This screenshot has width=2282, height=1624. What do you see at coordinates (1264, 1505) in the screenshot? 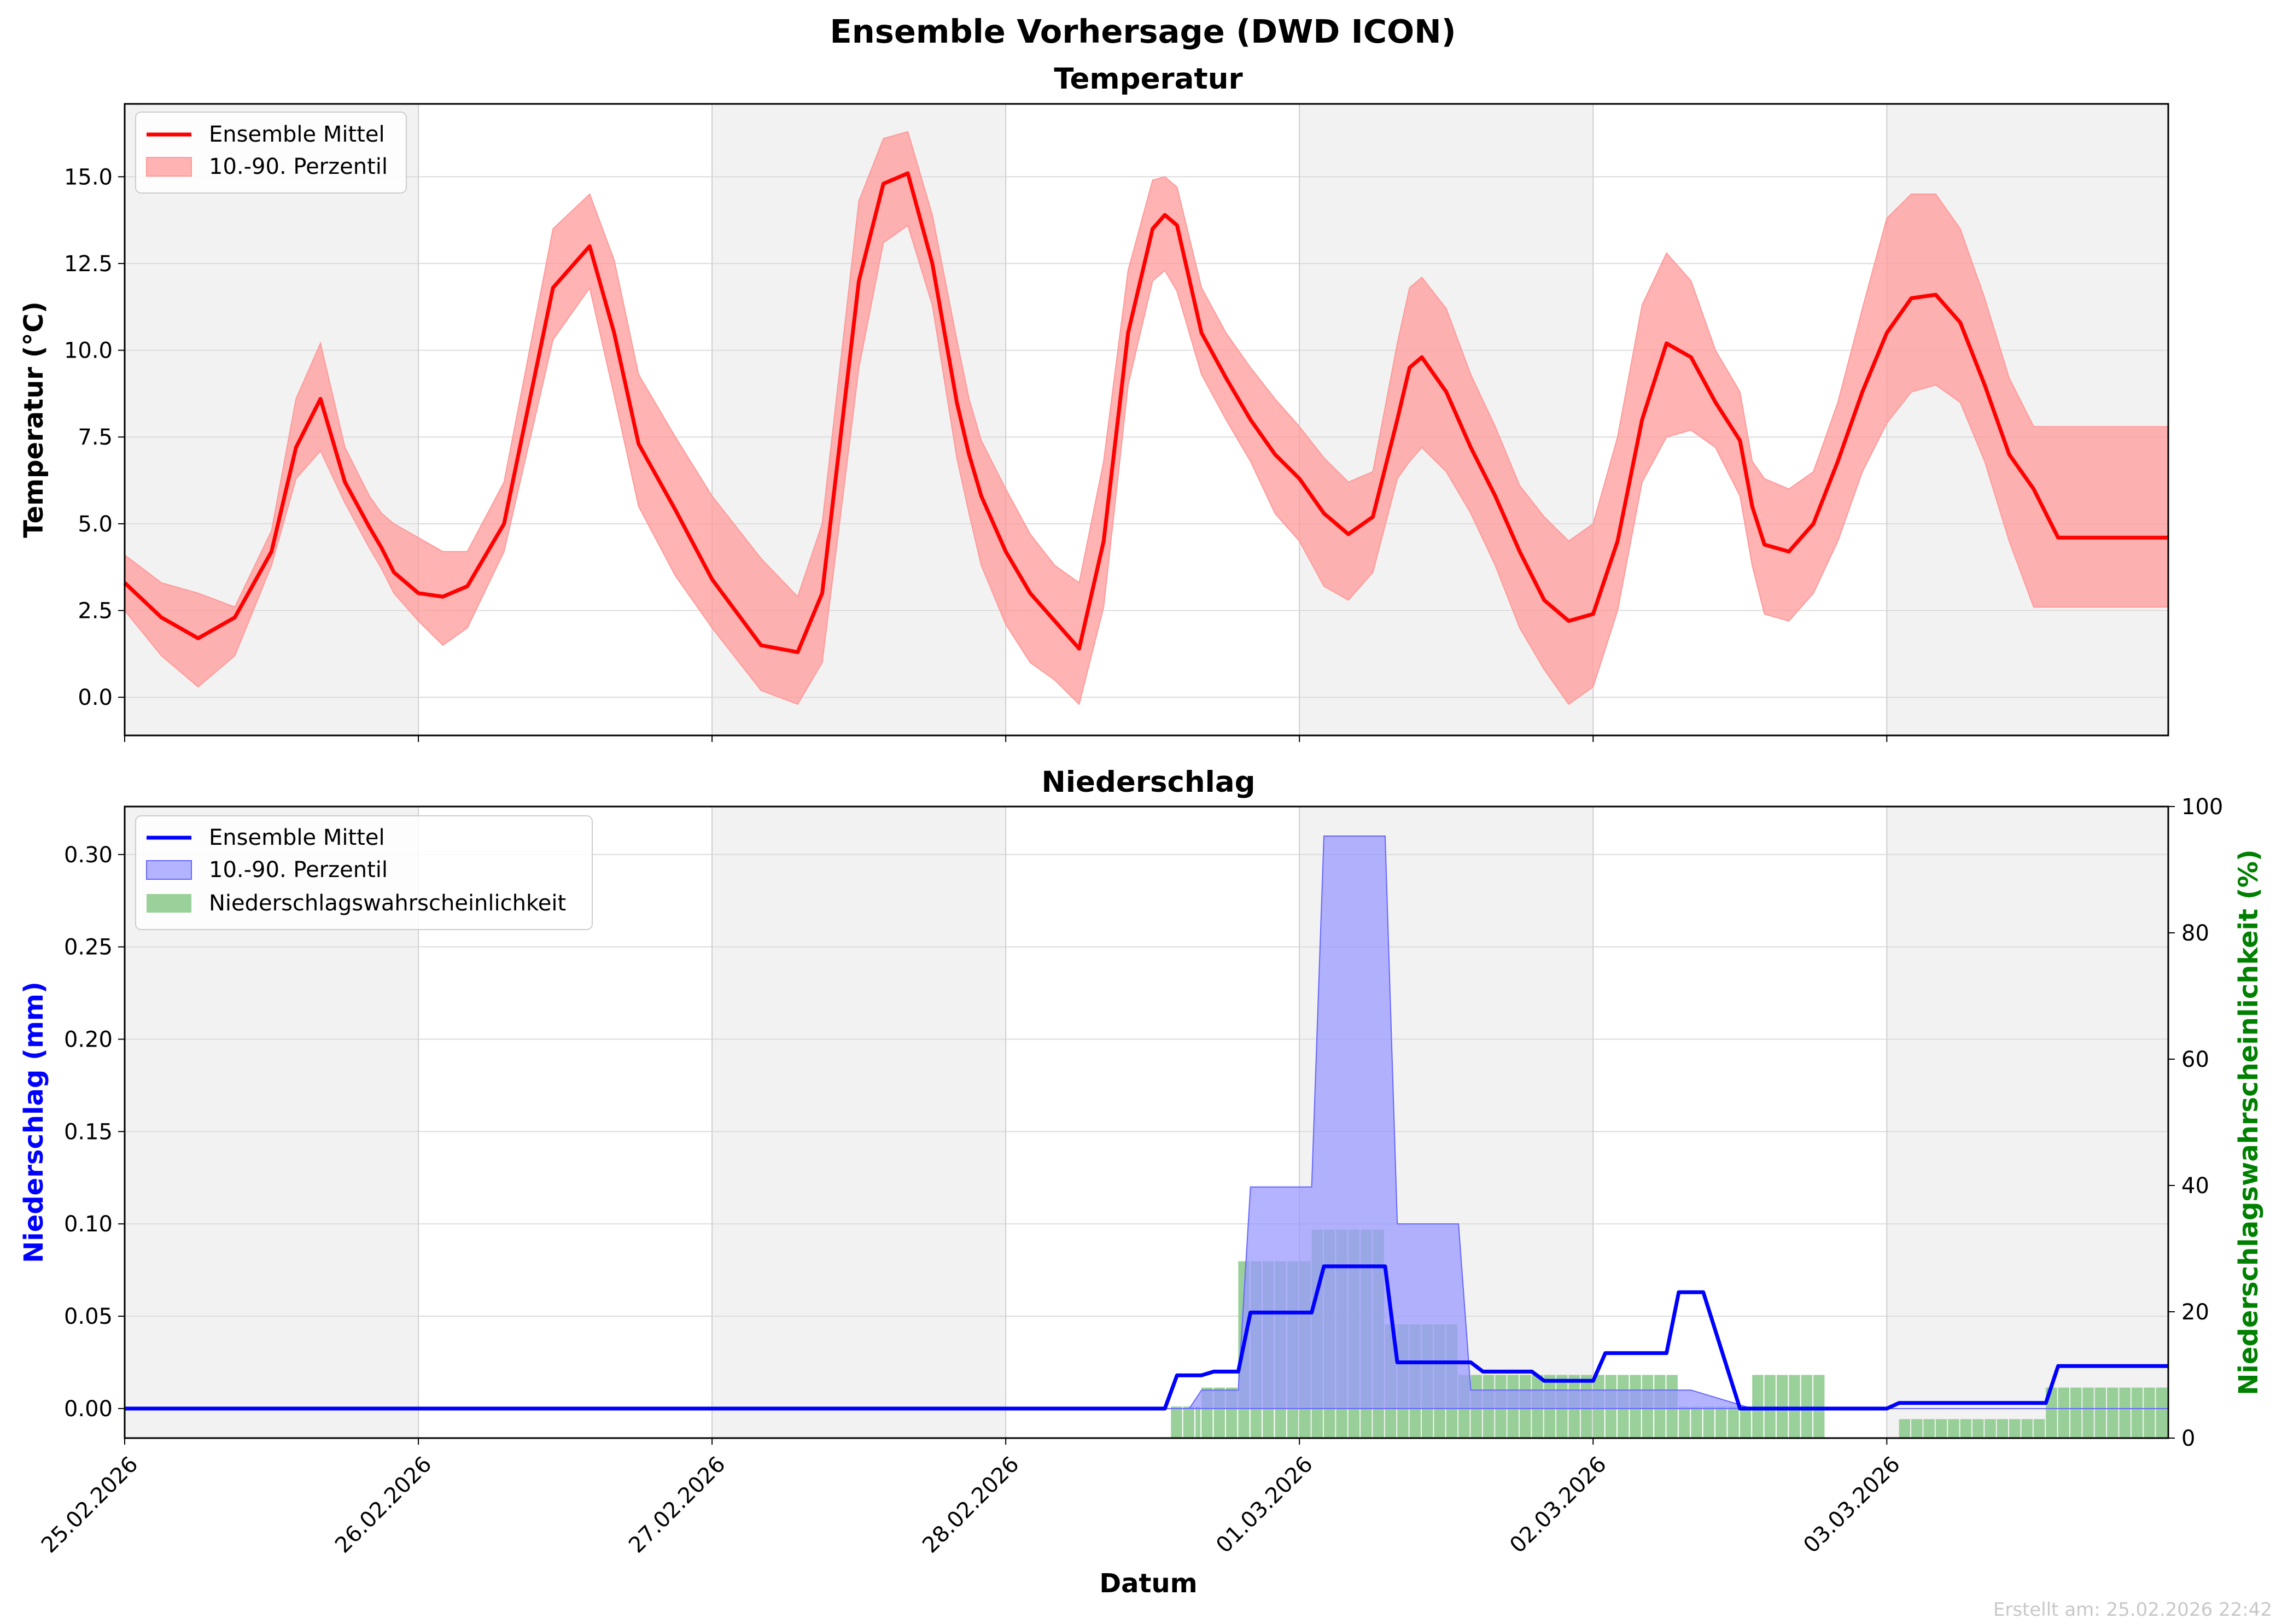
I see `x-tick-label: 01.03.2026` at bounding box center [1264, 1505].